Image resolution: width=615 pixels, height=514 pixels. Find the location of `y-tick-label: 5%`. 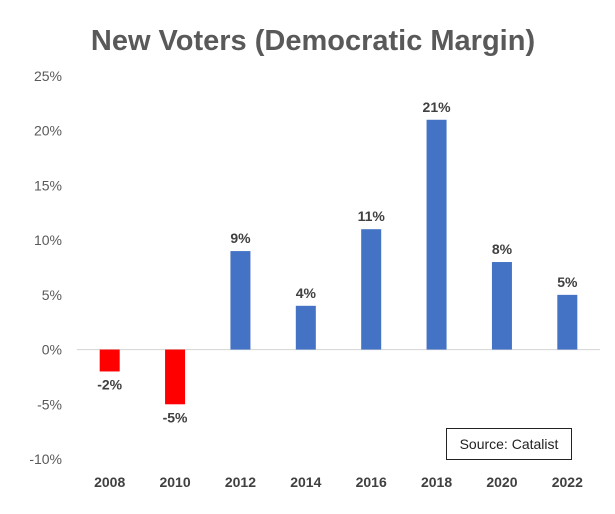

y-tick-label: 5% is located at coordinates (52, 295).